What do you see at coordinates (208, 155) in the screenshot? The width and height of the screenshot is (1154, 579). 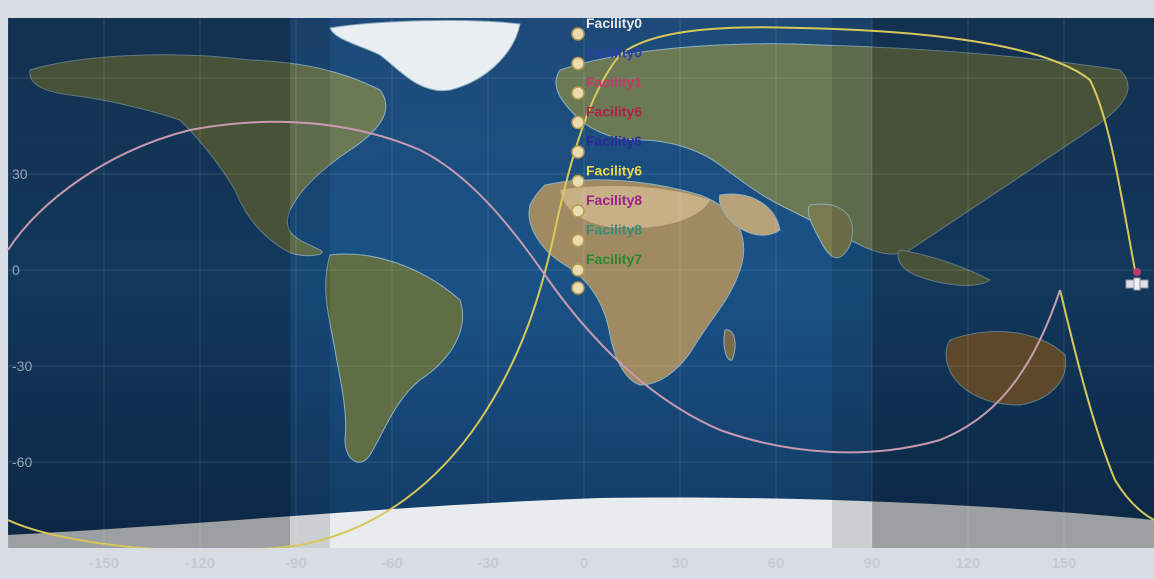 I see `north-america` at bounding box center [208, 155].